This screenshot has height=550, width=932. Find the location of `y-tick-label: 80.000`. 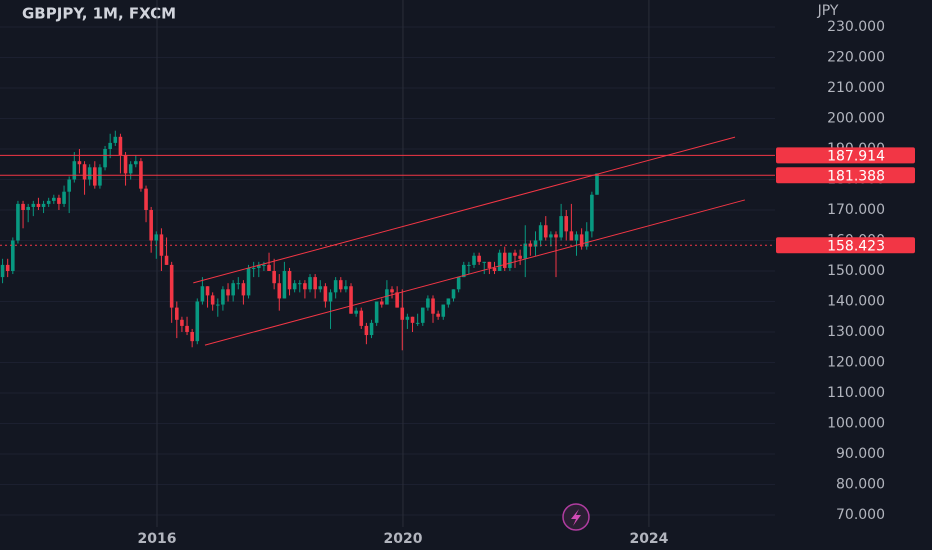

y-tick-label: 80.000 is located at coordinates (860, 485).